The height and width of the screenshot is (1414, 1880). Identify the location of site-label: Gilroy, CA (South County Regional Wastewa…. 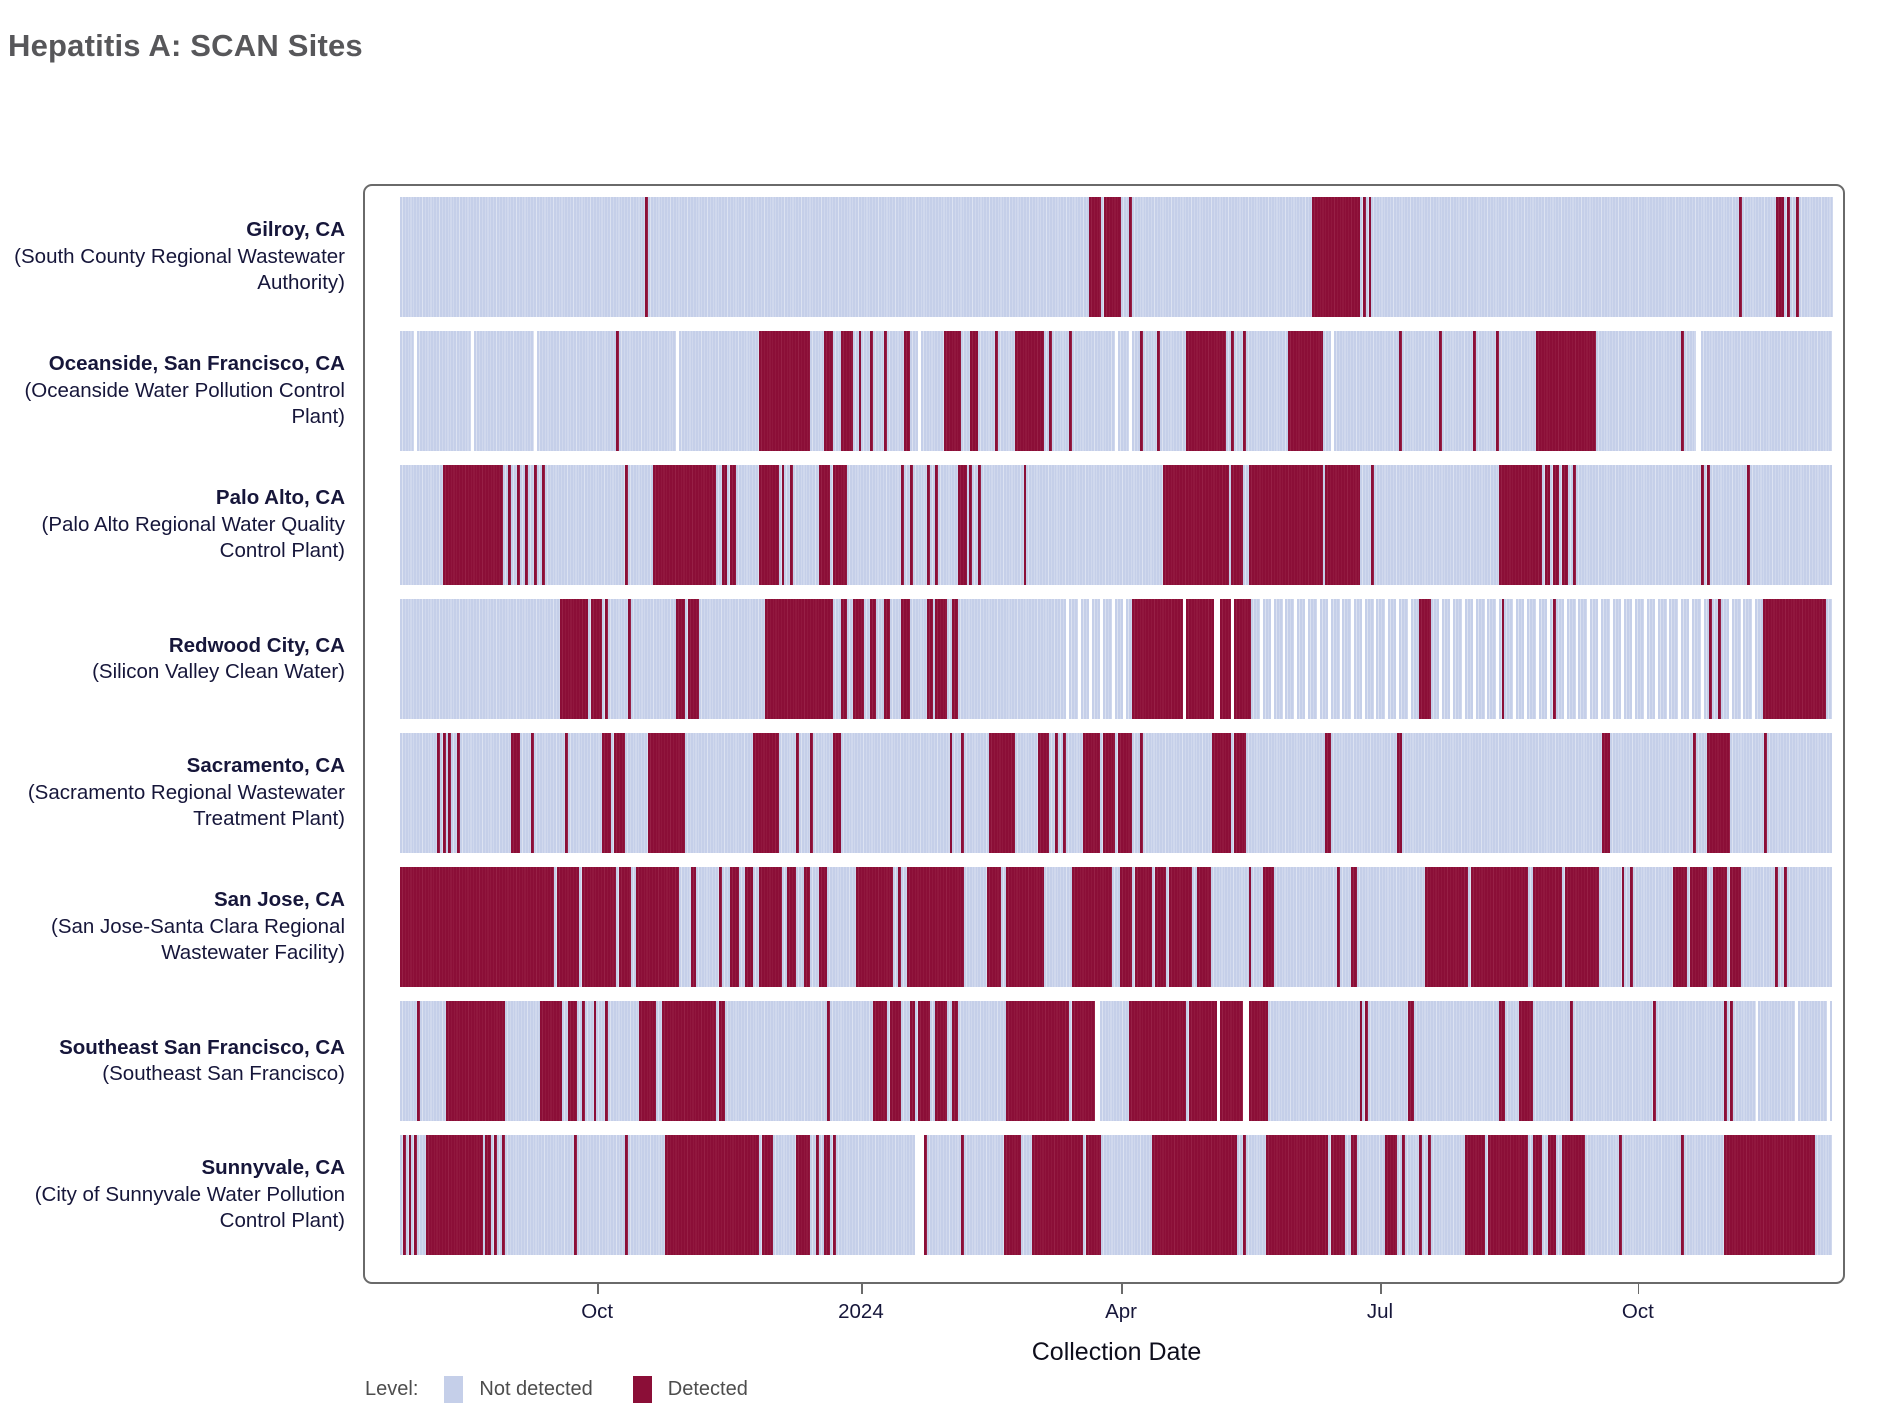
(172, 257).